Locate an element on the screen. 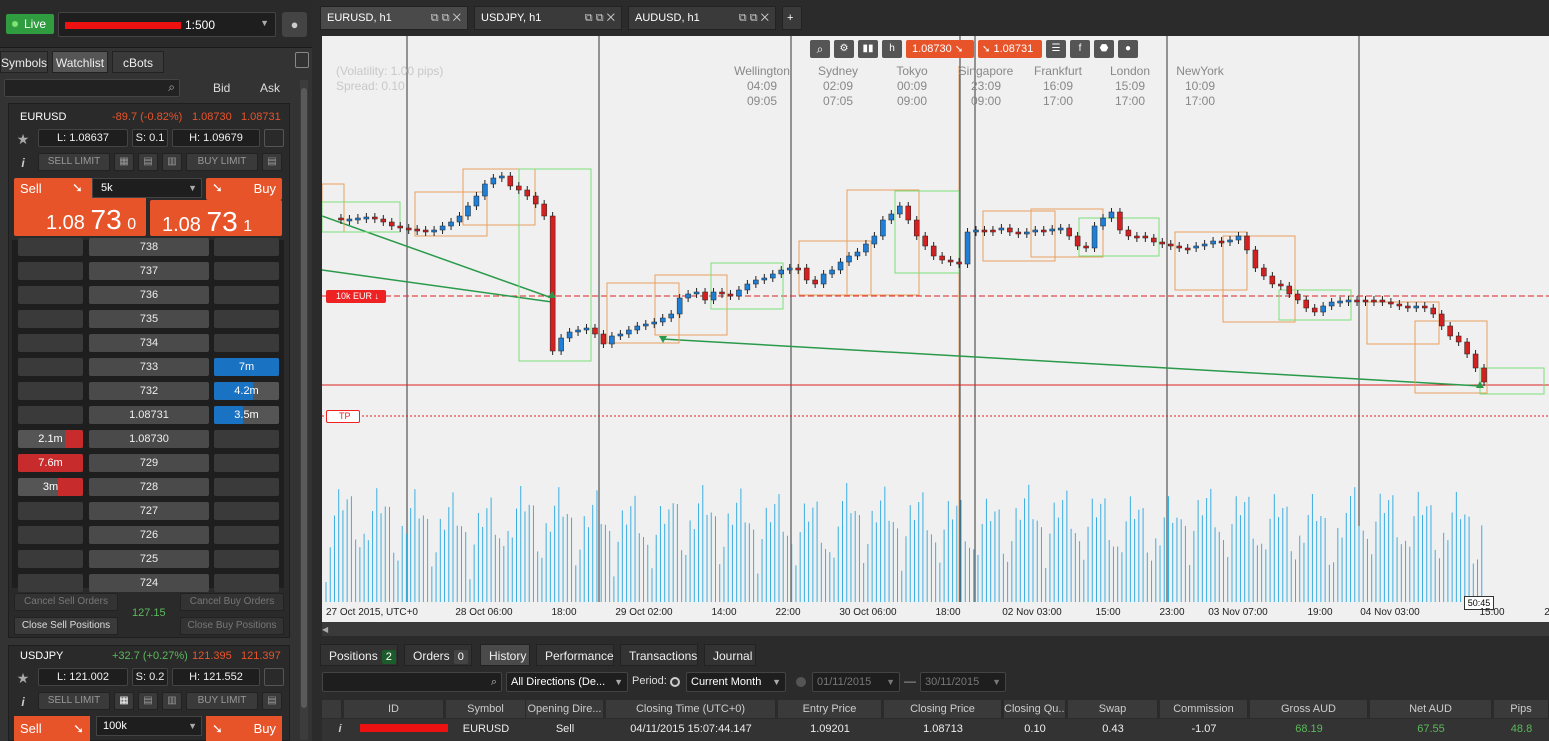 The height and width of the screenshot is (741, 1549). depth-price-cell: 737 is located at coordinates (149, 271).